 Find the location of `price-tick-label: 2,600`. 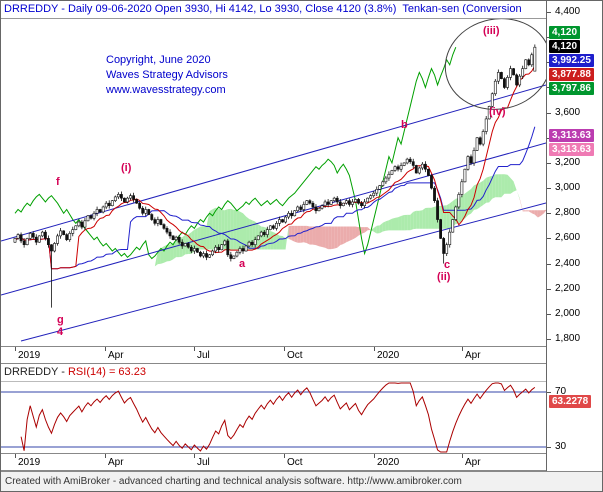

price-tick-label: 2,600 is located at coordinates (568, 238).